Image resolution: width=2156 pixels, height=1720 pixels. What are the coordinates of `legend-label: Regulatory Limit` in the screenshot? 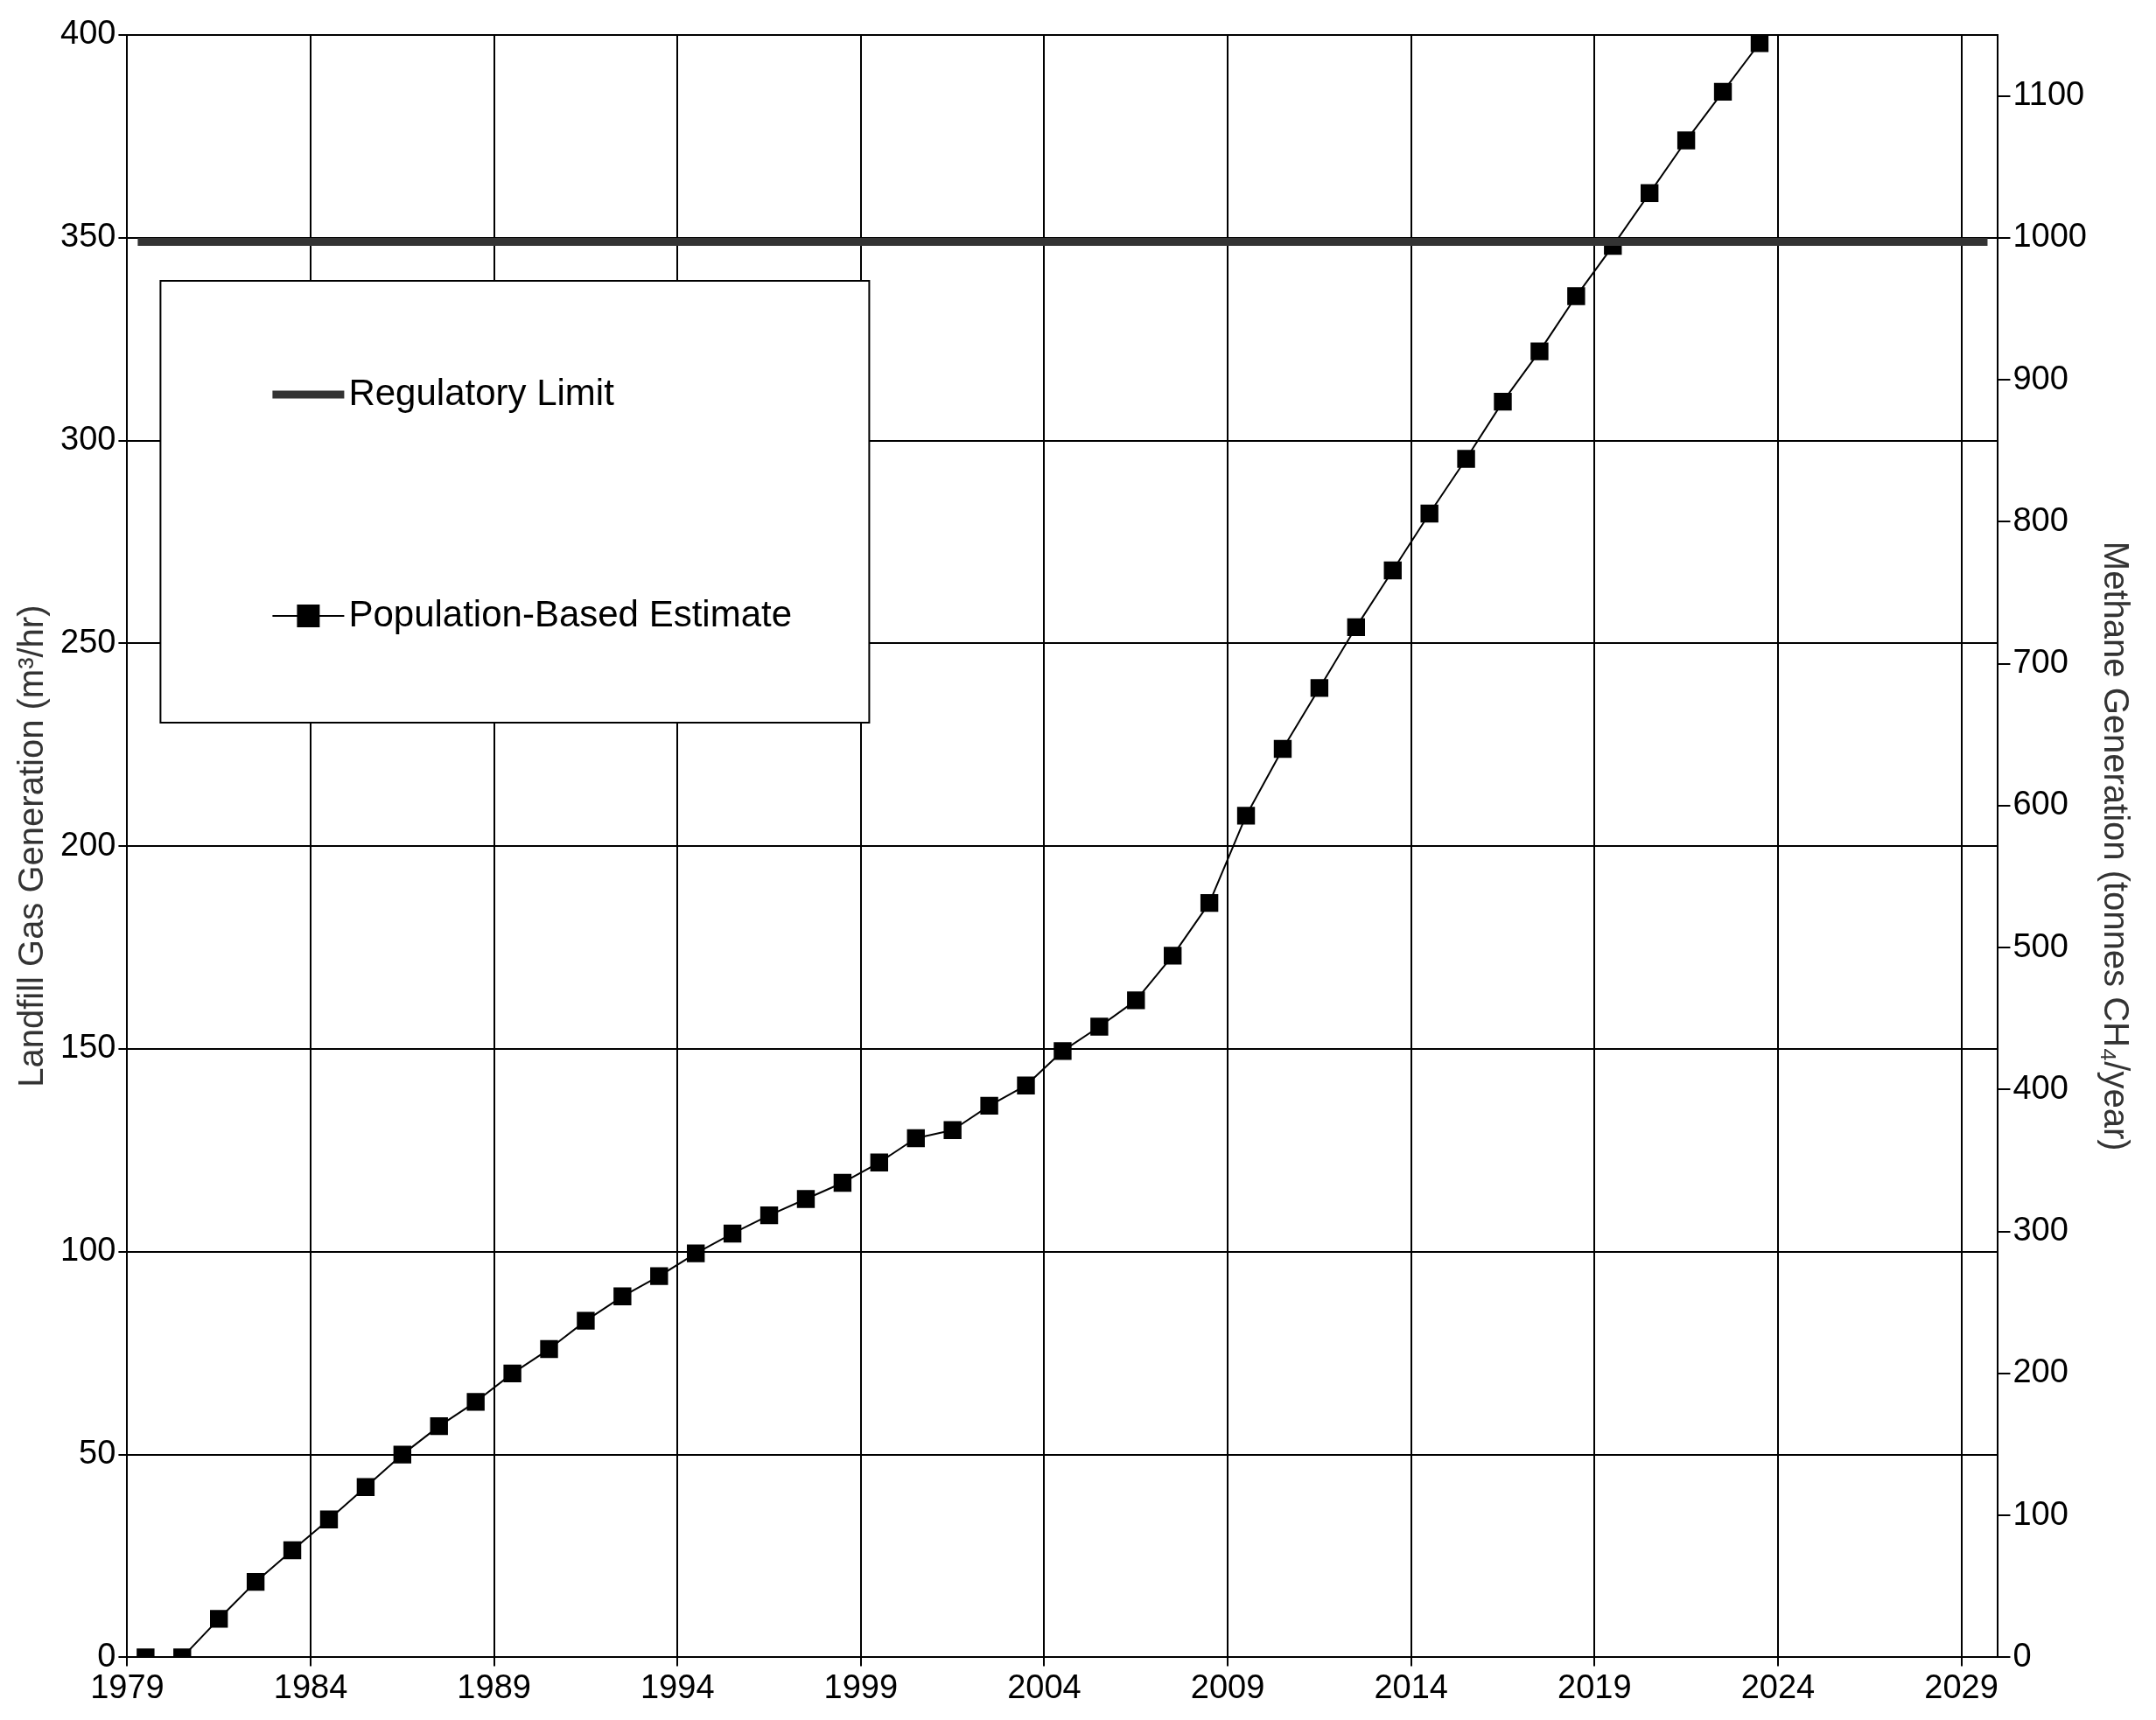 It's located at (481, 392).